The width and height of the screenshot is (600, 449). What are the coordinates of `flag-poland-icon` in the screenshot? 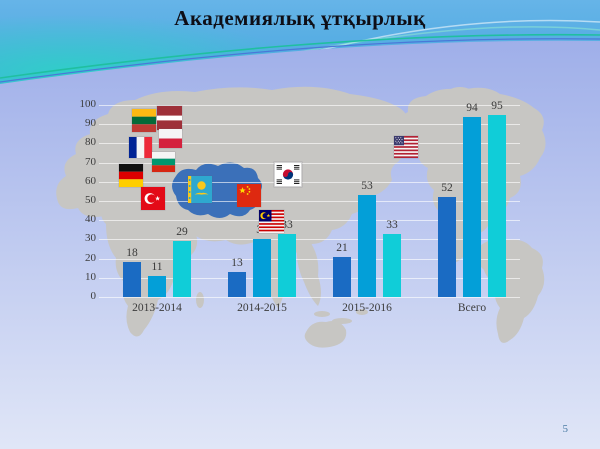 It's located at (170, 138).